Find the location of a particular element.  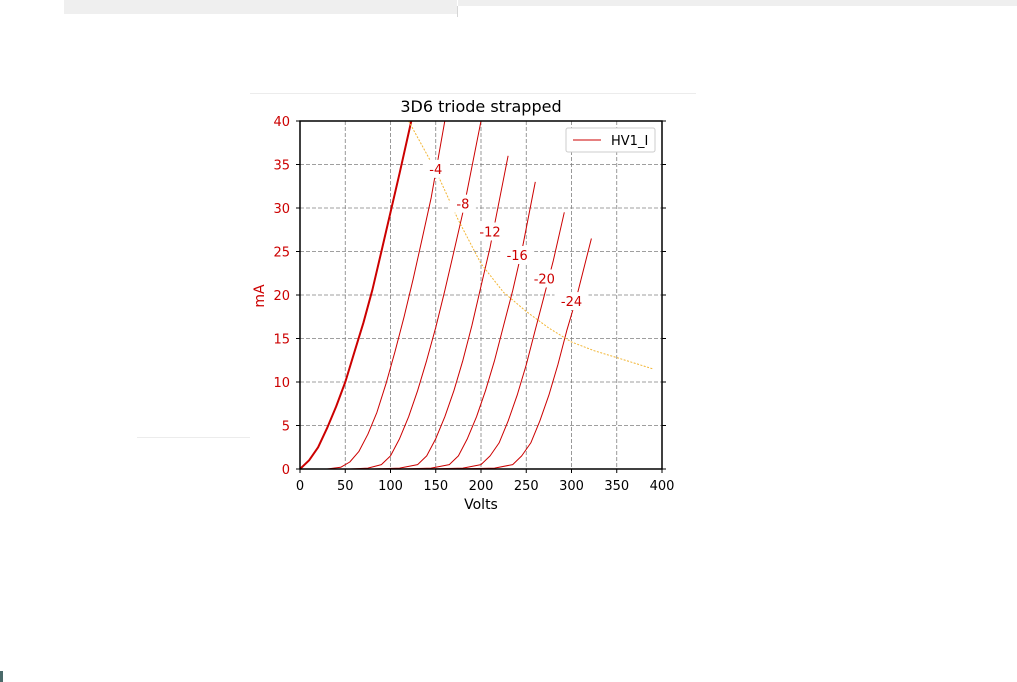

curve-label: -20 is located at coordinates (544, 279).